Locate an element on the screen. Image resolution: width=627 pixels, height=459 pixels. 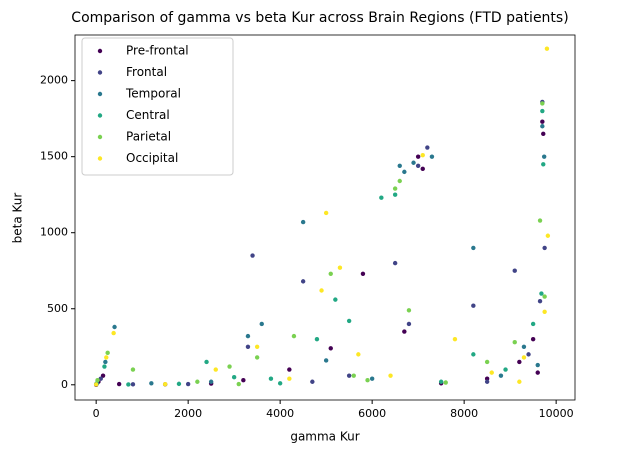
legend-label: Temporal is located at coordinates (153, 94).